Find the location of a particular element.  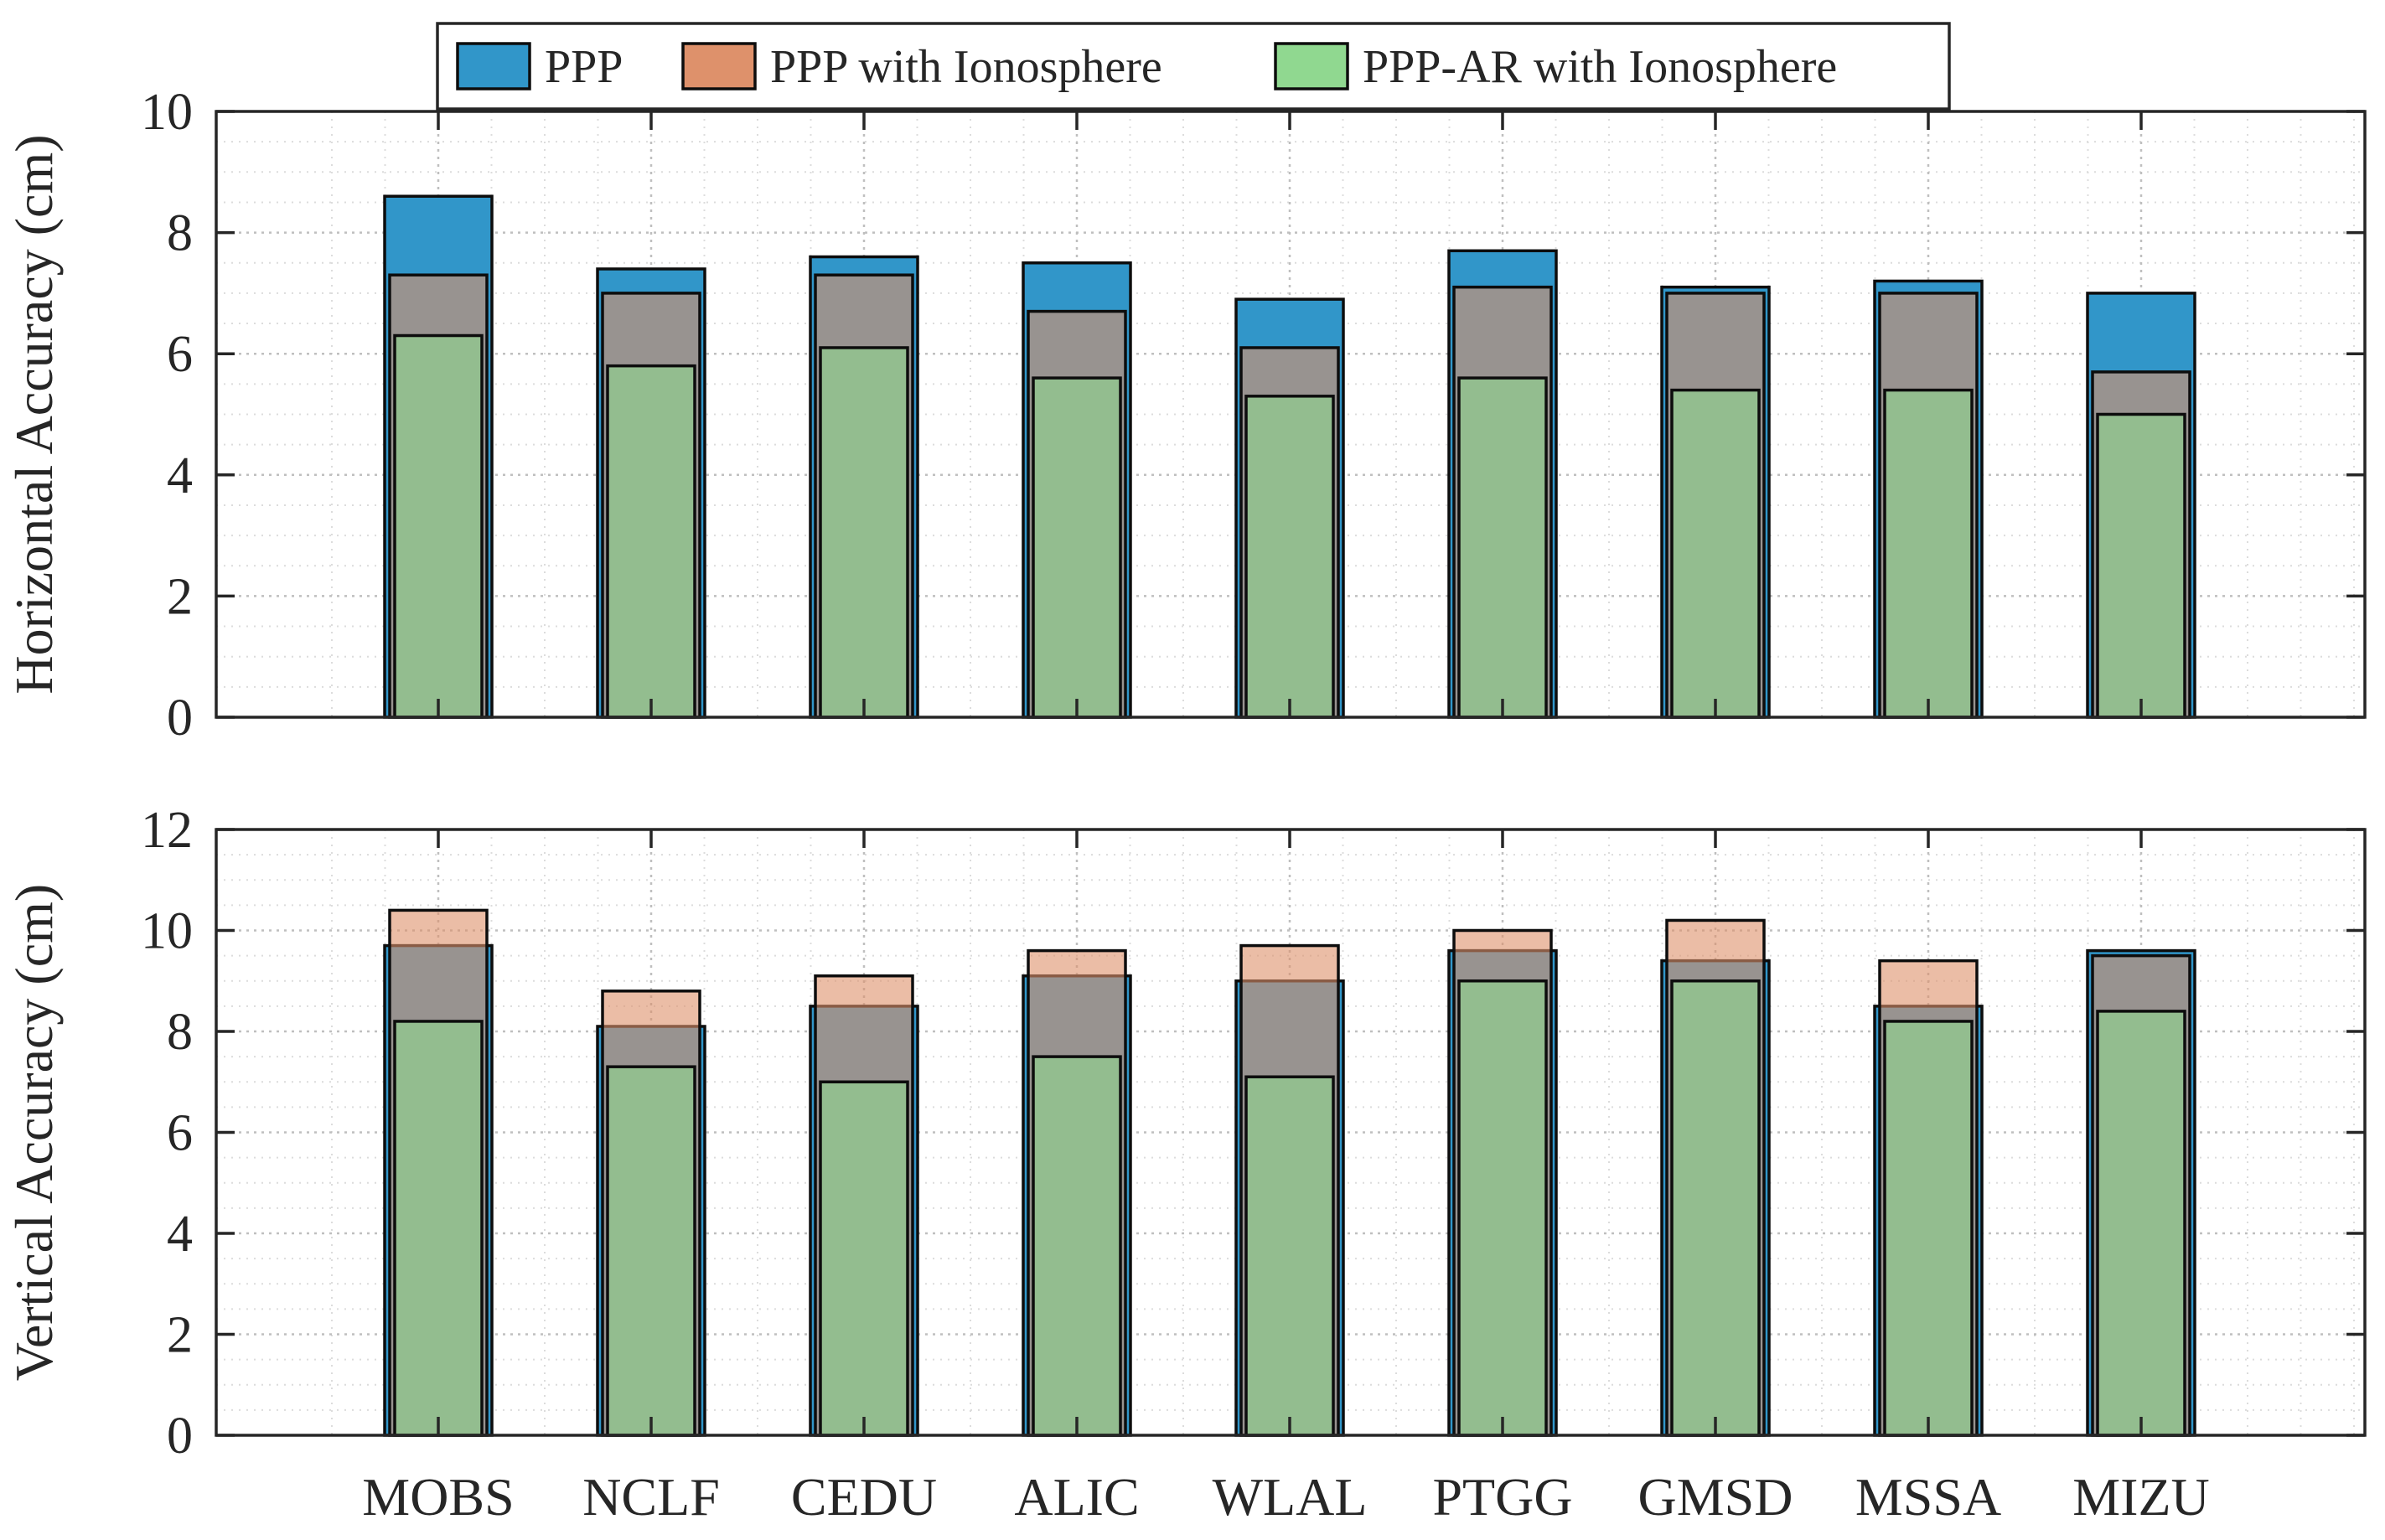

horizontal-y-tick-label: 0 is located at coordinates (180, 718).